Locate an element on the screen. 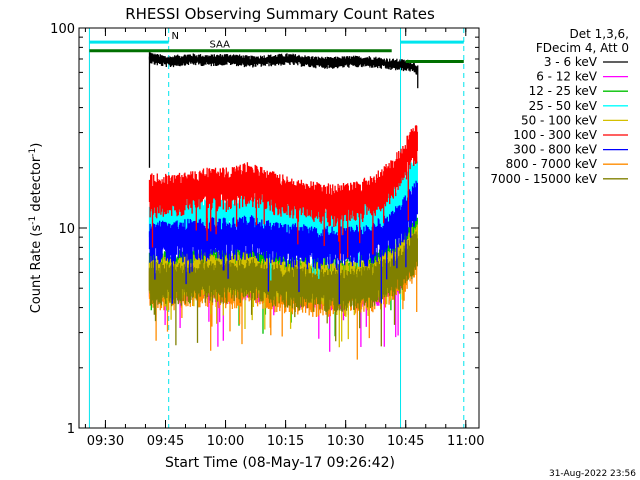 The image size is (640, 480). legend-label: 6 - 12 keV is located at coordinates (567, 77).